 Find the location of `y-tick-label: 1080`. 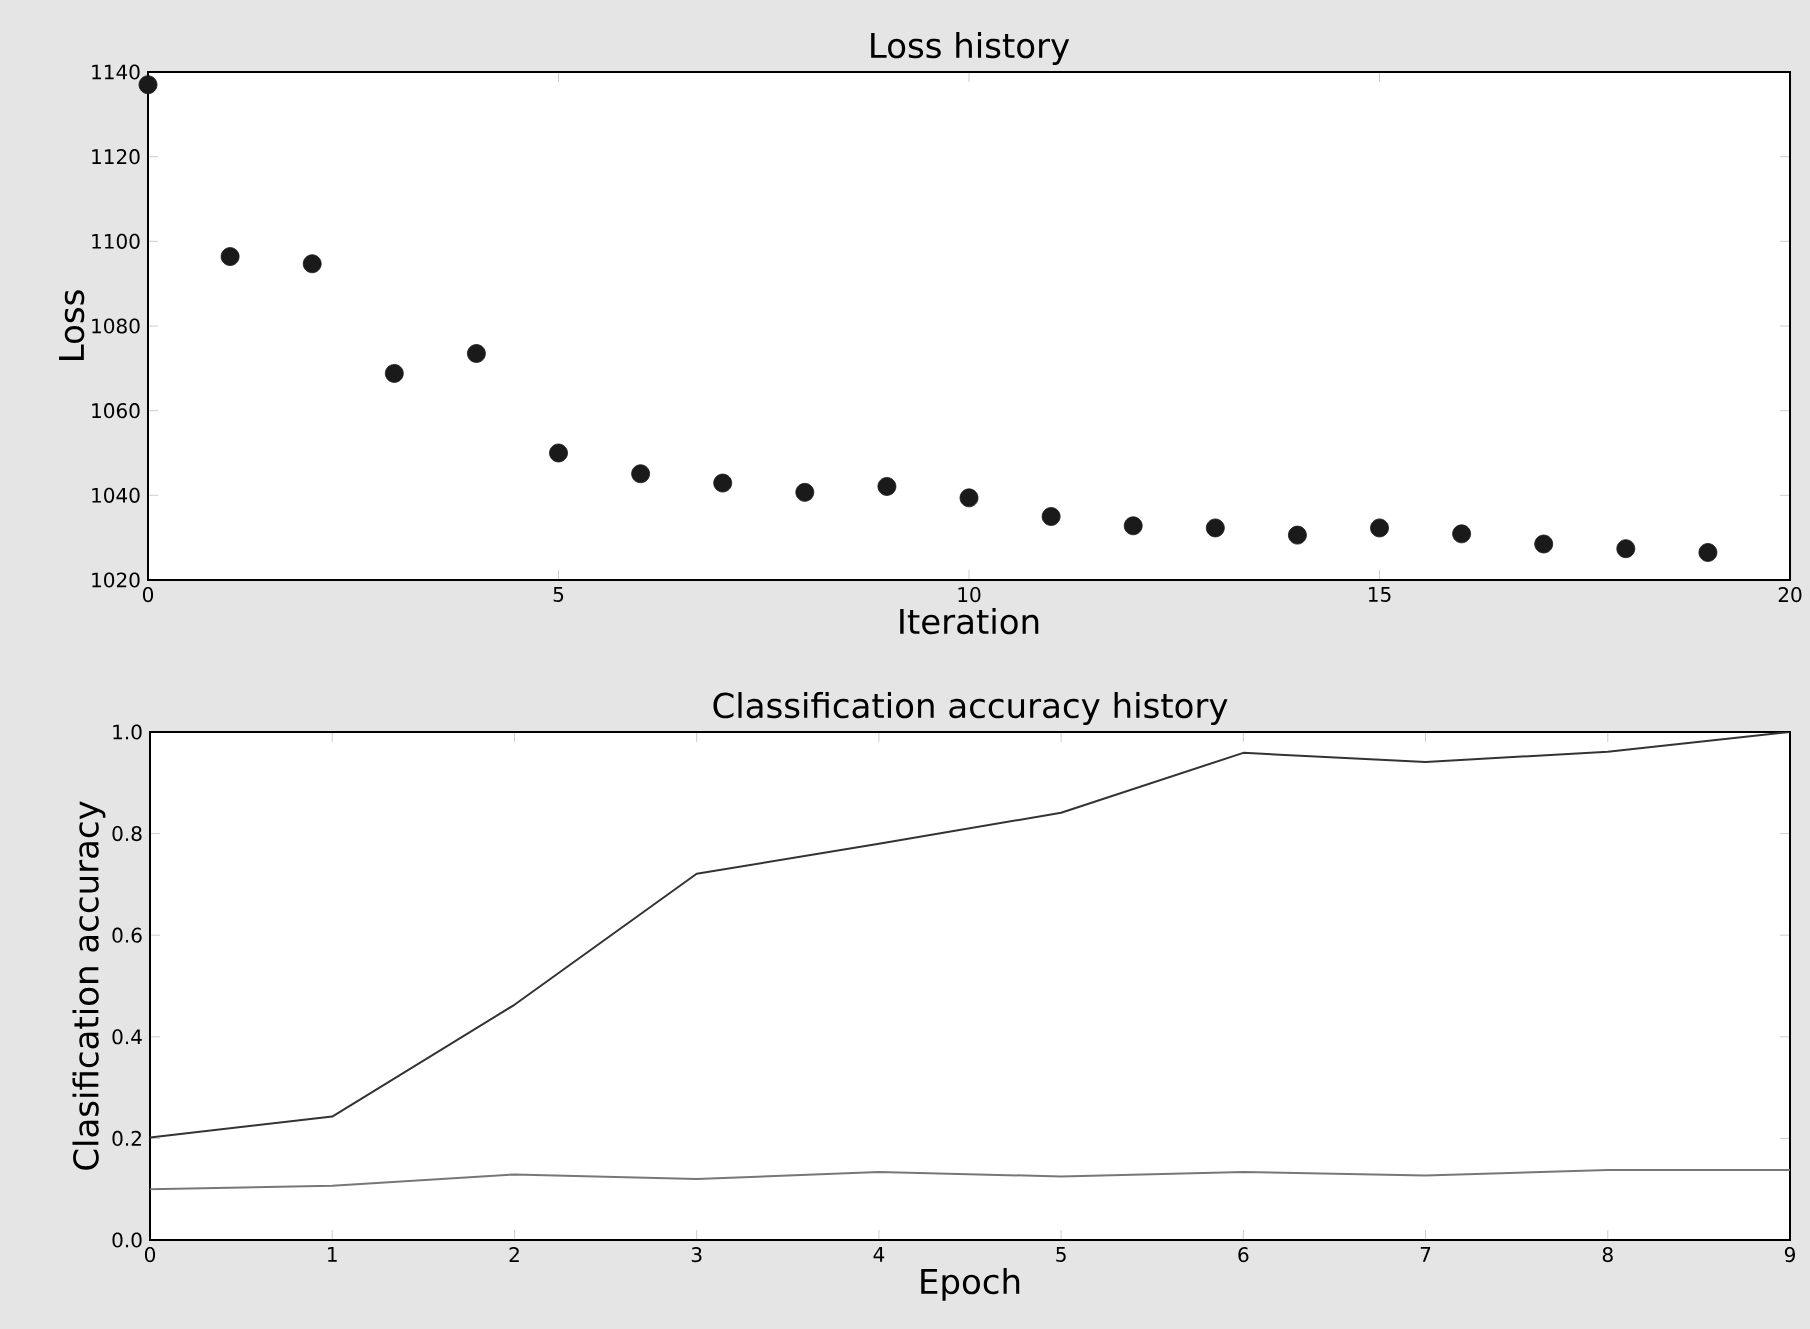

y-tick-label: 1080 is located at coordinates (116, 326).